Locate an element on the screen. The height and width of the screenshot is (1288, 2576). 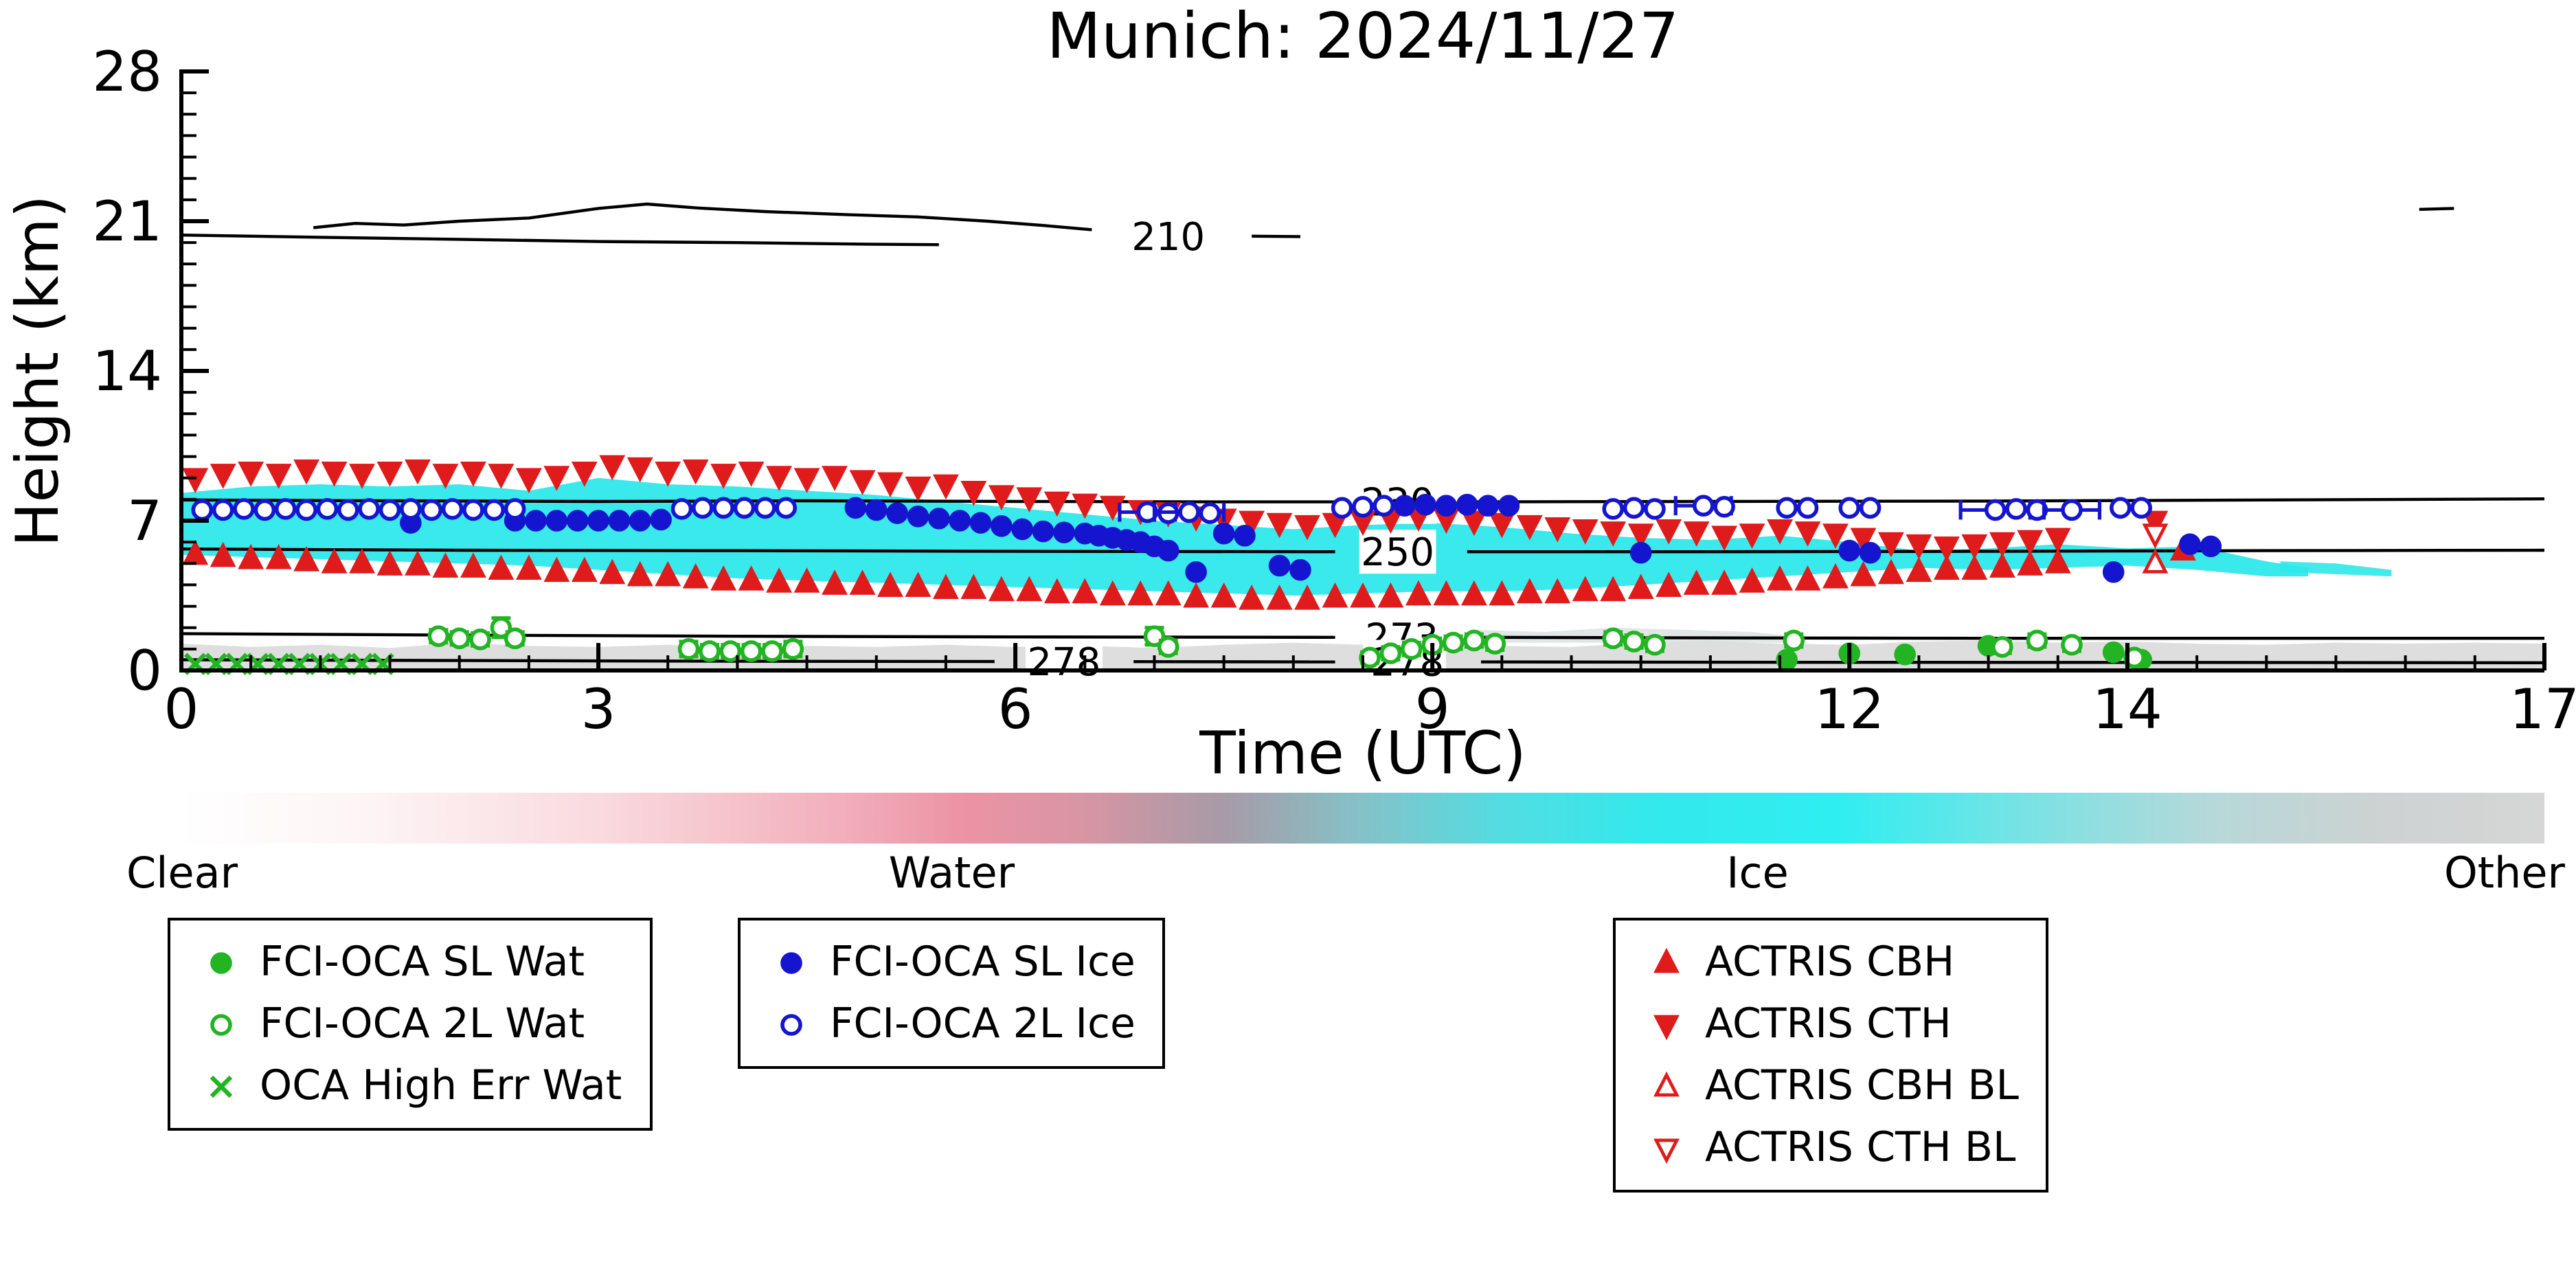
legend-entry-label: ACTRIS CTH is located at coordinates (1828, 1024).